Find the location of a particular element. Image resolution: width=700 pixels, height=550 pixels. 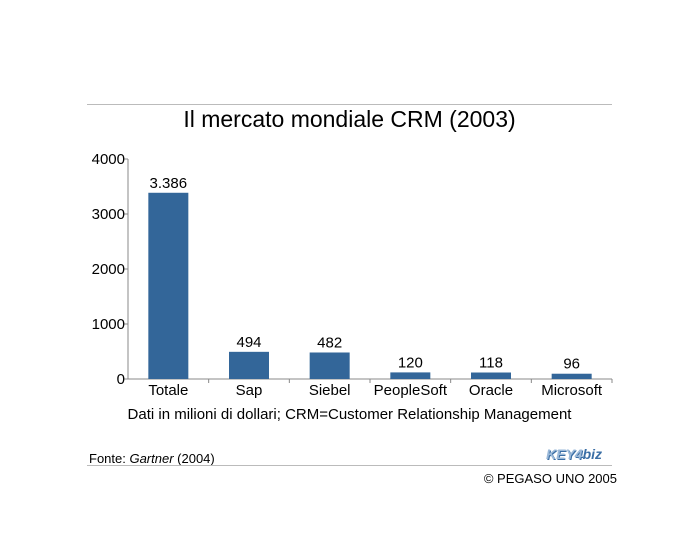

copyright-text: © PEGASO UNO 2005 is located at coordinates (550, 478).